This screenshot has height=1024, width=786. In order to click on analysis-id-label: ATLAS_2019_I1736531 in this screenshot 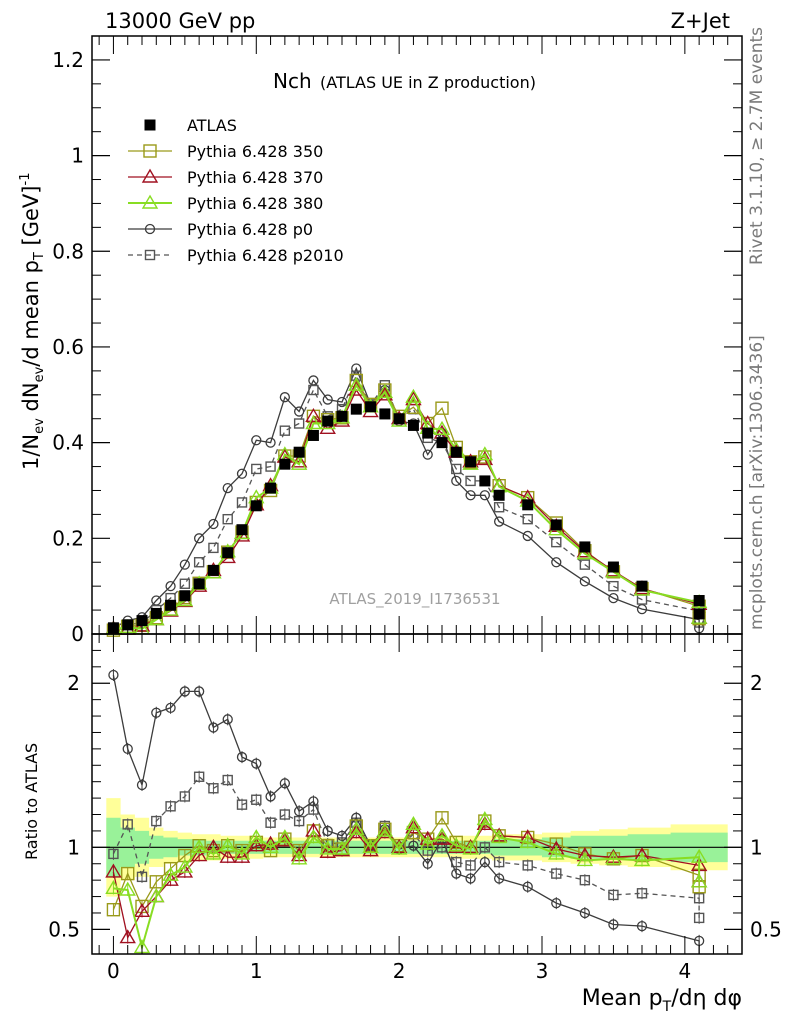, I will do `click(414, 599)`.